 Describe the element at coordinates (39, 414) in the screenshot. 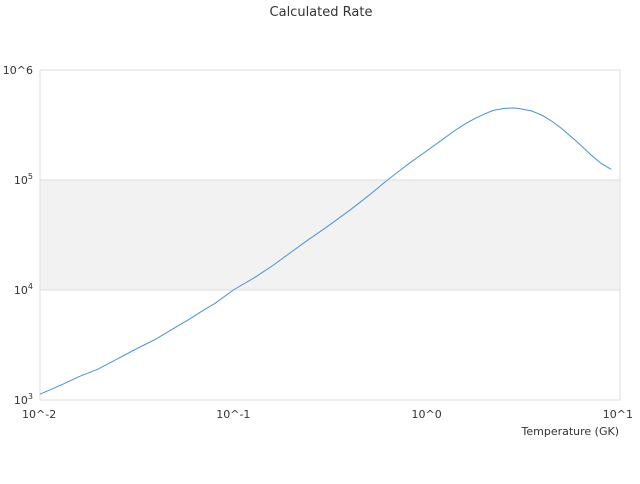

I see `x-tick-label-0: 10^-2` at that location.